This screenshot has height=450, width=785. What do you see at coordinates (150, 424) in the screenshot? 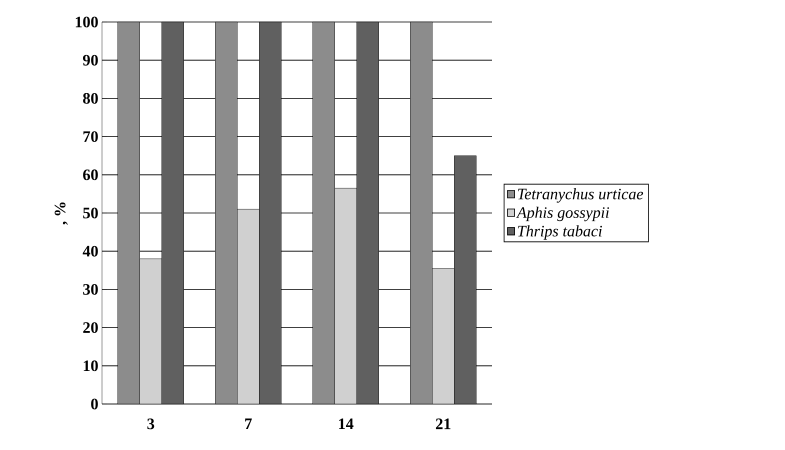
I see `x-tick-label: 3` at bounding box center [150, 424].